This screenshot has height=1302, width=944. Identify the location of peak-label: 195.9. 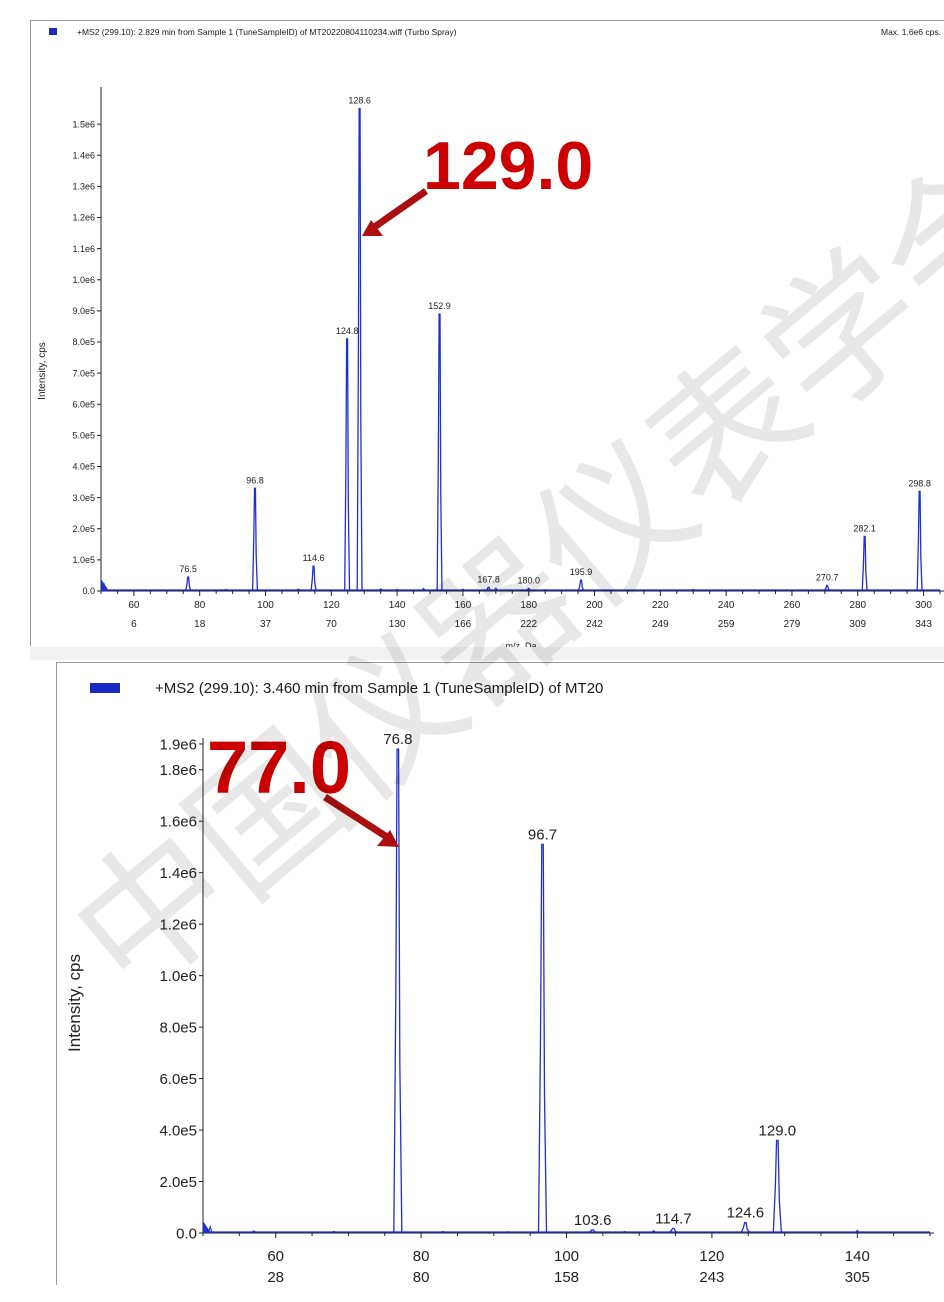
(581, 572).